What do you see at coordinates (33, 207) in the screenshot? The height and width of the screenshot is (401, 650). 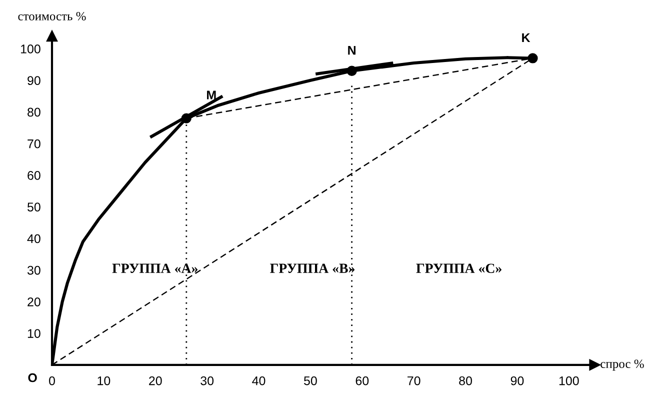 I see `y-tick-label: 50` at bounding box center [33, 207].